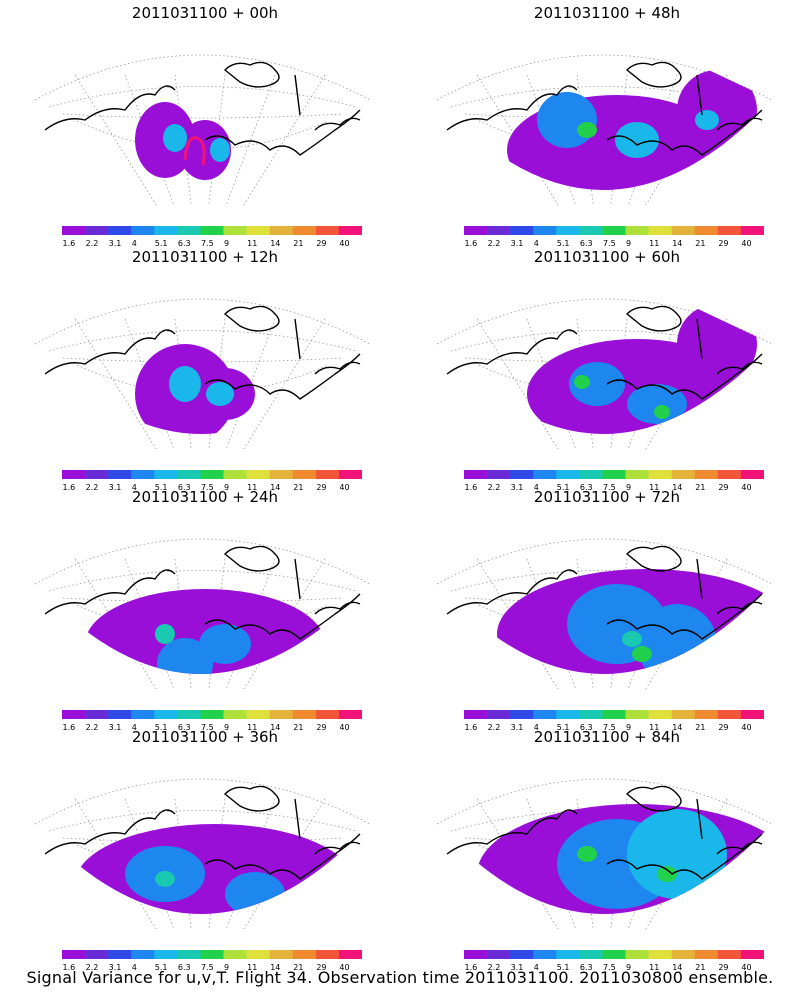  What do you see at coordinates (212, 721) in the screenshot?
I see `colorbar: 1.6 2.2 3.1 4 5.1 6.3 7.5 9 11 14 21 29 40` at bounding box center [212, 721].